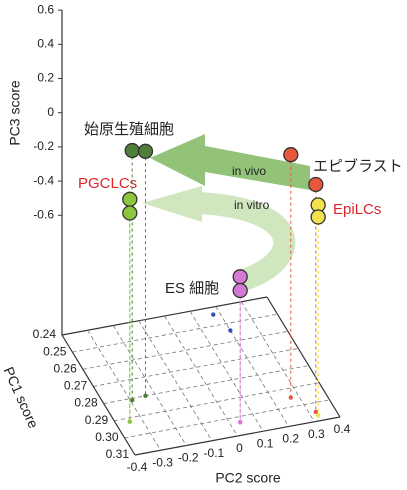 Image resolution: width=407 pixels, height=490 pixels. What do you see at coordinates (230, 162) in the screenshot?
I see `arrow-in-vivo` at bounding box center [230, 162].